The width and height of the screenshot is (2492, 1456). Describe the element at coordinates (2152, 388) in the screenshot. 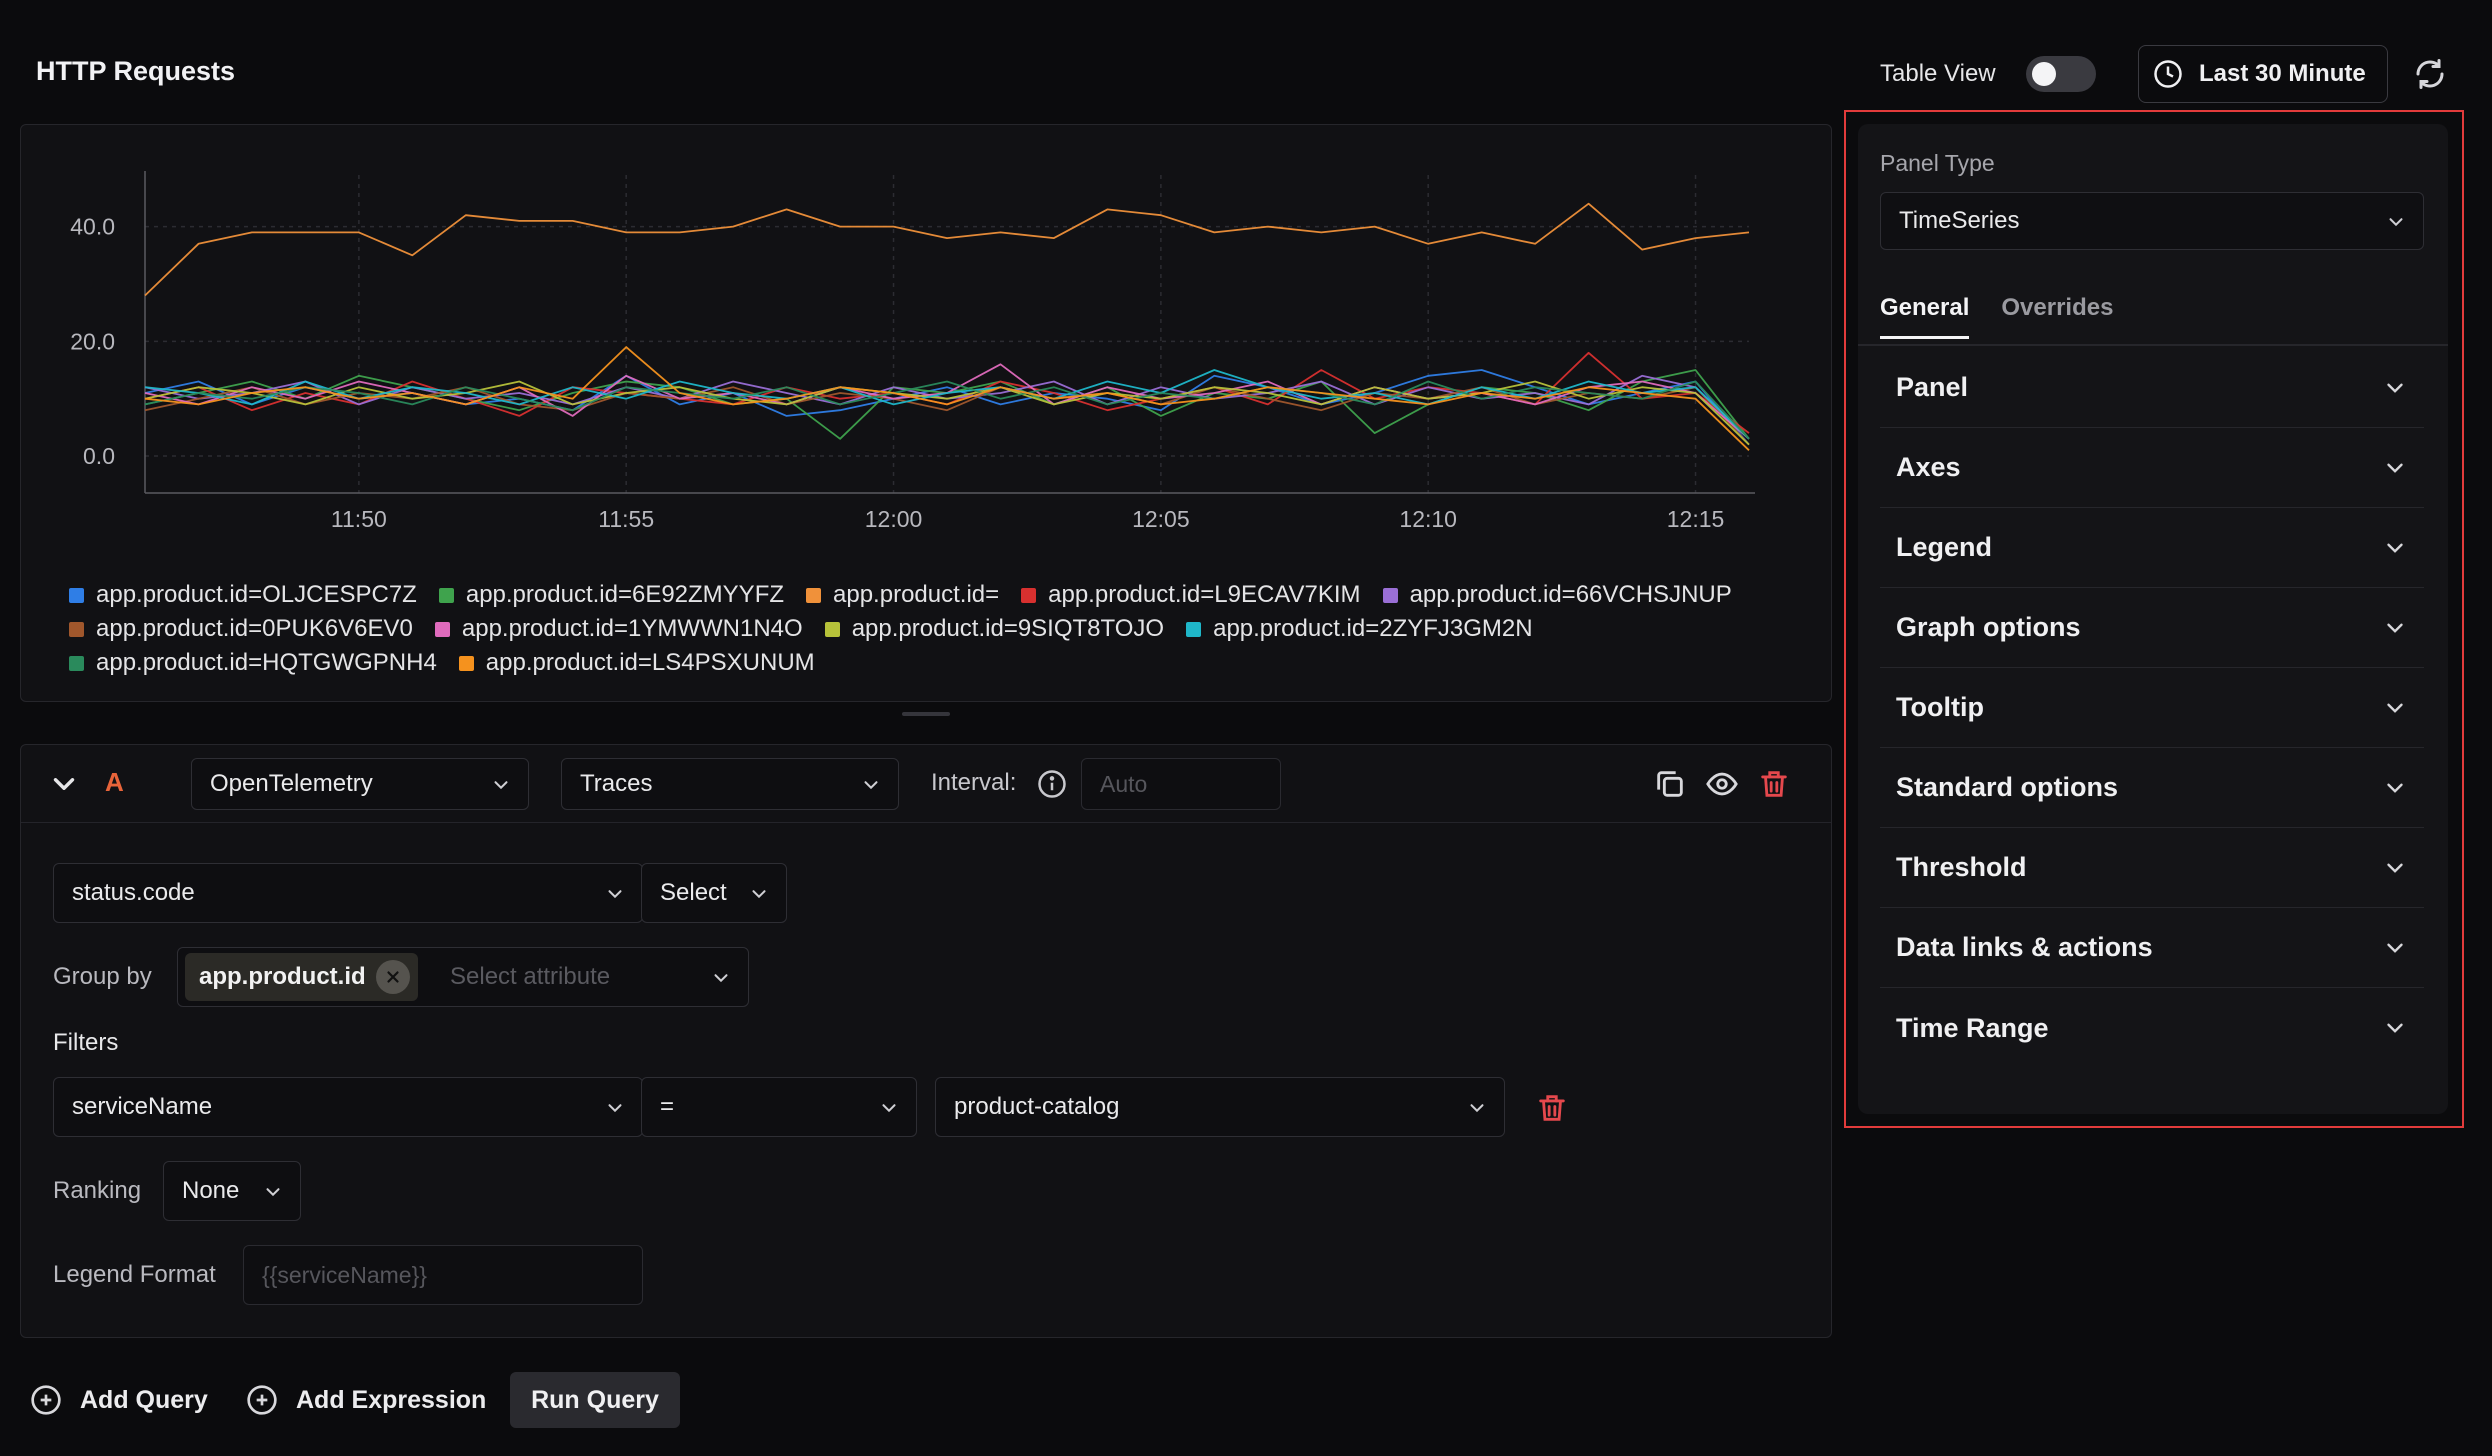

I see `settings-section-panel: Panel` at that location.